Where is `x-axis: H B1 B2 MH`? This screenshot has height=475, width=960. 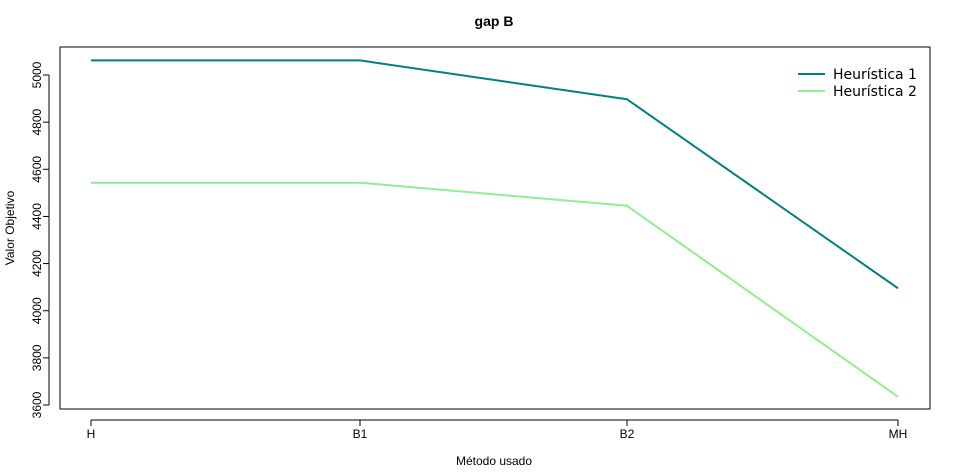 x-axis: H B1 B2 MH is located at coordinates (497, 430).